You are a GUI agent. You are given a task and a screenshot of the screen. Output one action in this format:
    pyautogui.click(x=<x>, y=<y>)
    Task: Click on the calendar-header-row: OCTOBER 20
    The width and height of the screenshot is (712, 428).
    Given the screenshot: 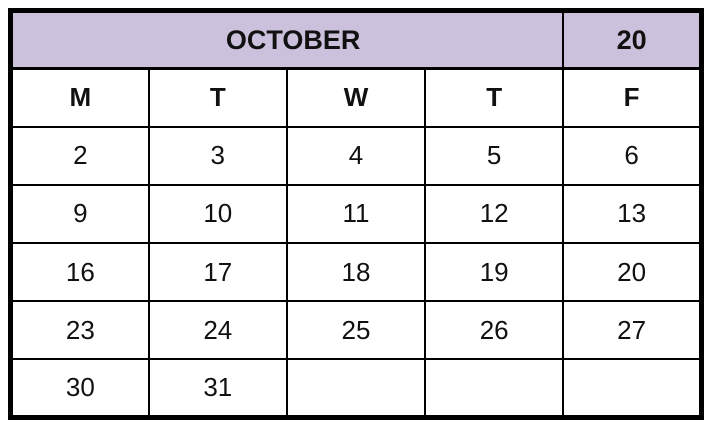 What is the action you would take?
    pyautogui.click(x=356, y=40)
    